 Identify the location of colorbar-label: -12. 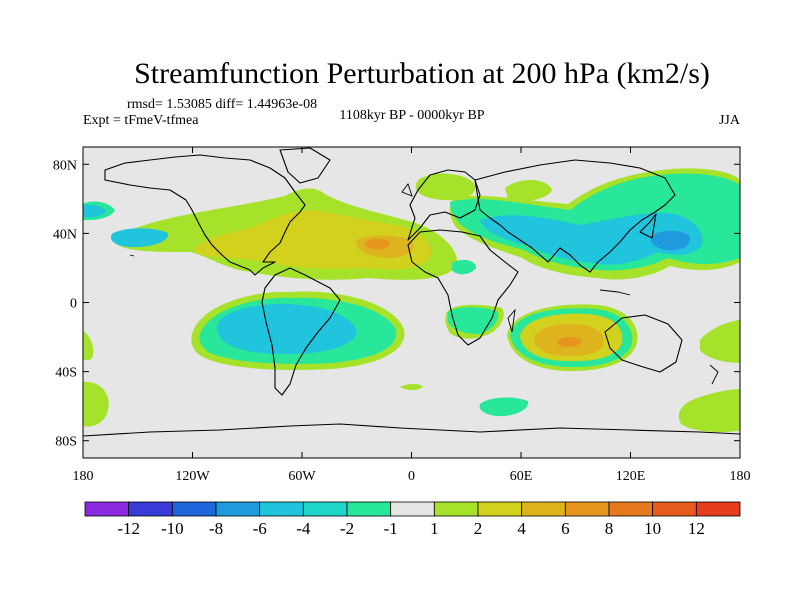
(128, 528).